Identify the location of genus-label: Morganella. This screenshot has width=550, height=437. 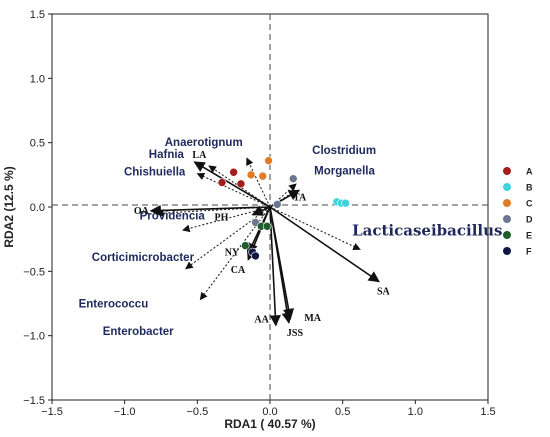
(344, 171).